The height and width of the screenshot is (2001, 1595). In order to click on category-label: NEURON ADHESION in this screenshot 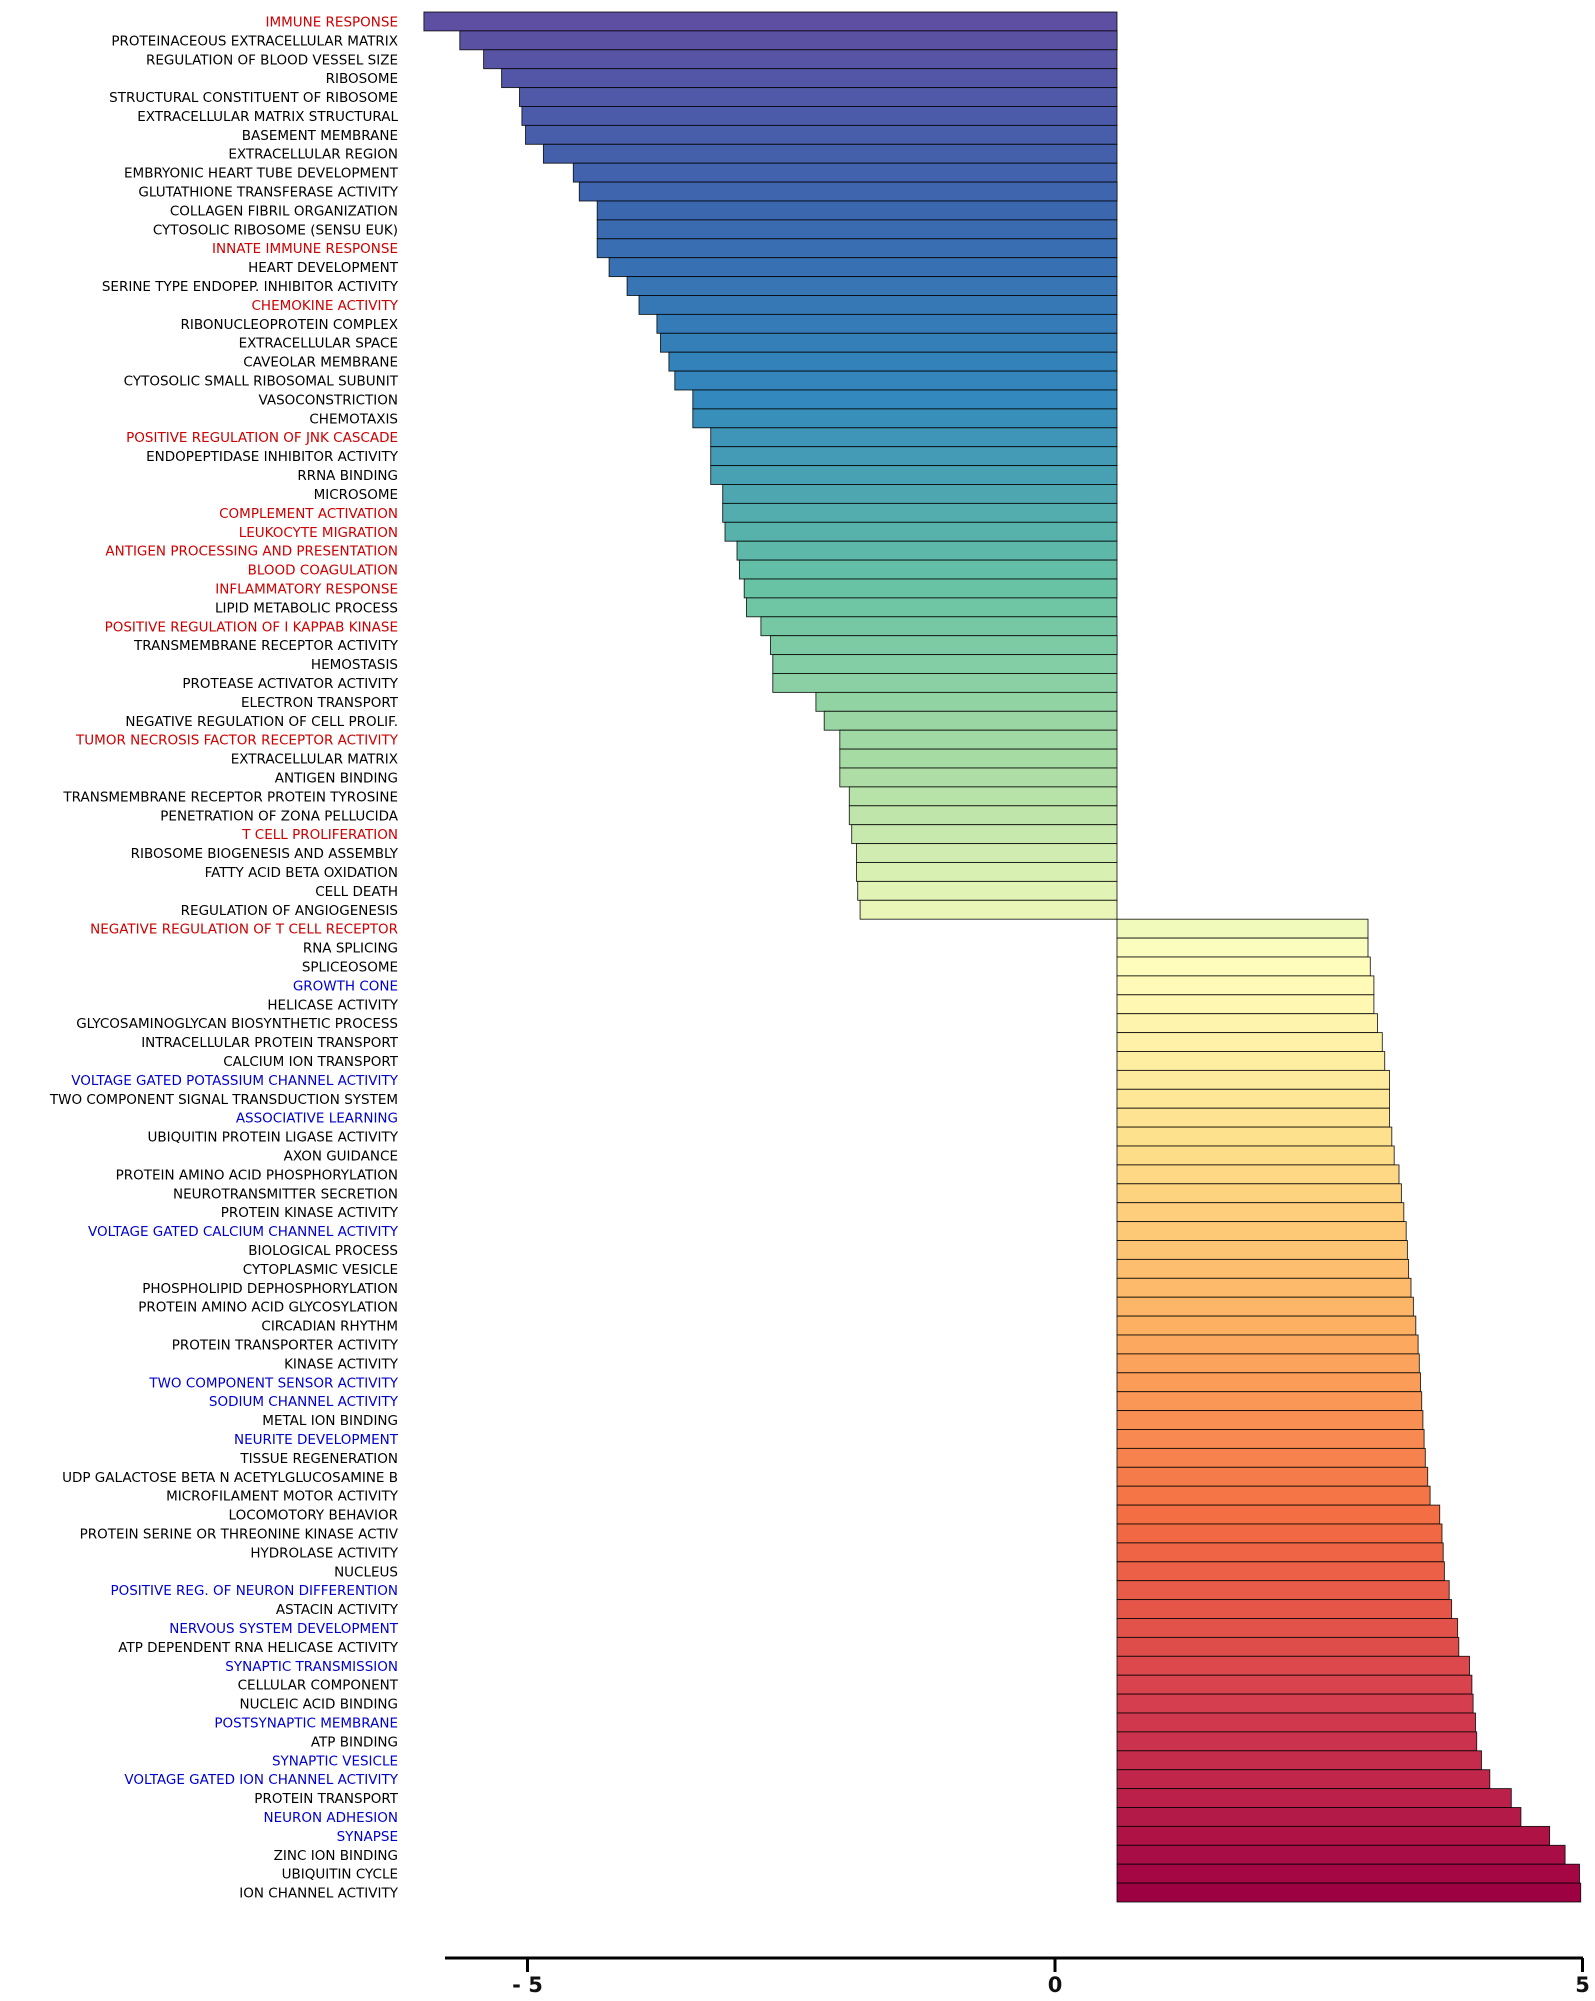, I will do `click(331, 1818)`.